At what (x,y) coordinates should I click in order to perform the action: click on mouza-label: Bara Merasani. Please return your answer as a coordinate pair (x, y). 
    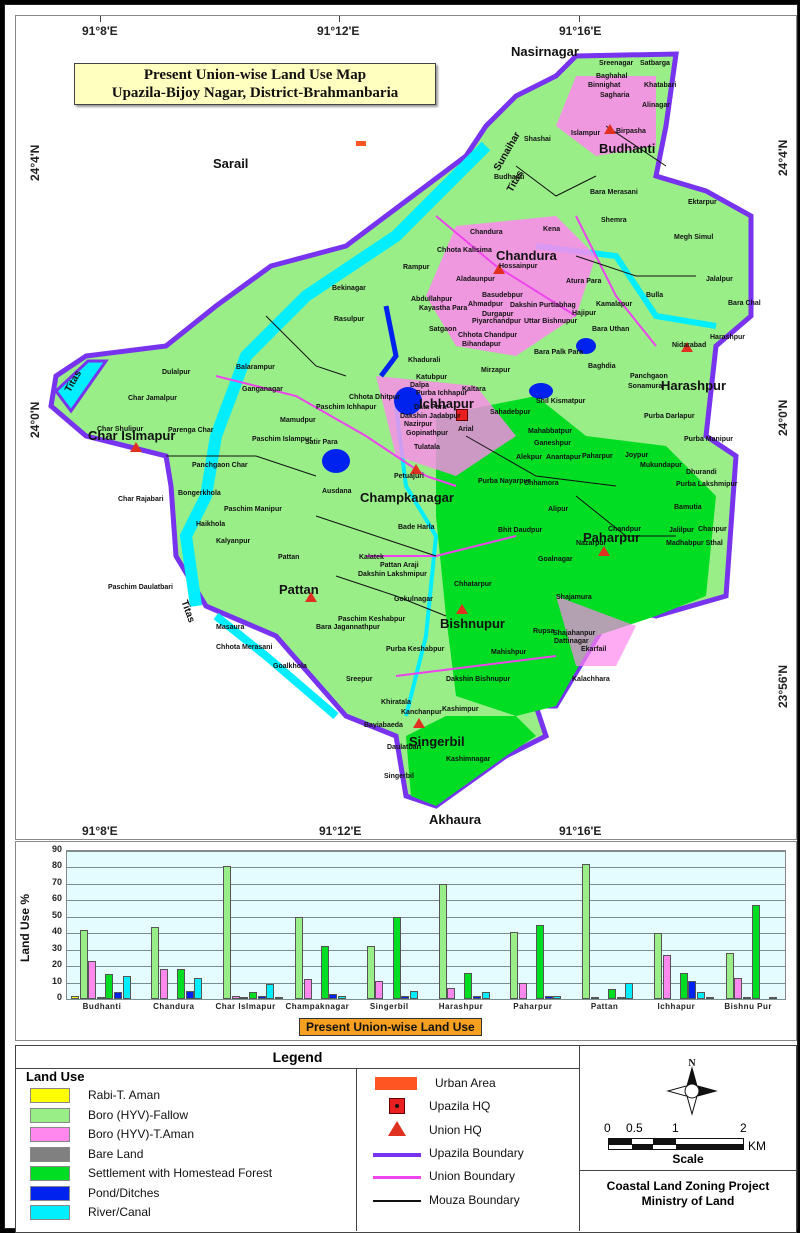
    Looking at the image, I should click on (614, 192).